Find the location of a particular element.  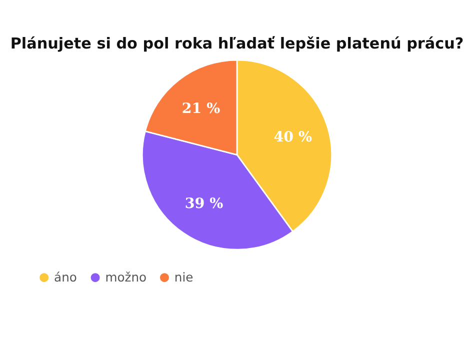

data-label: 21 % is located at coordinates (201, 109).